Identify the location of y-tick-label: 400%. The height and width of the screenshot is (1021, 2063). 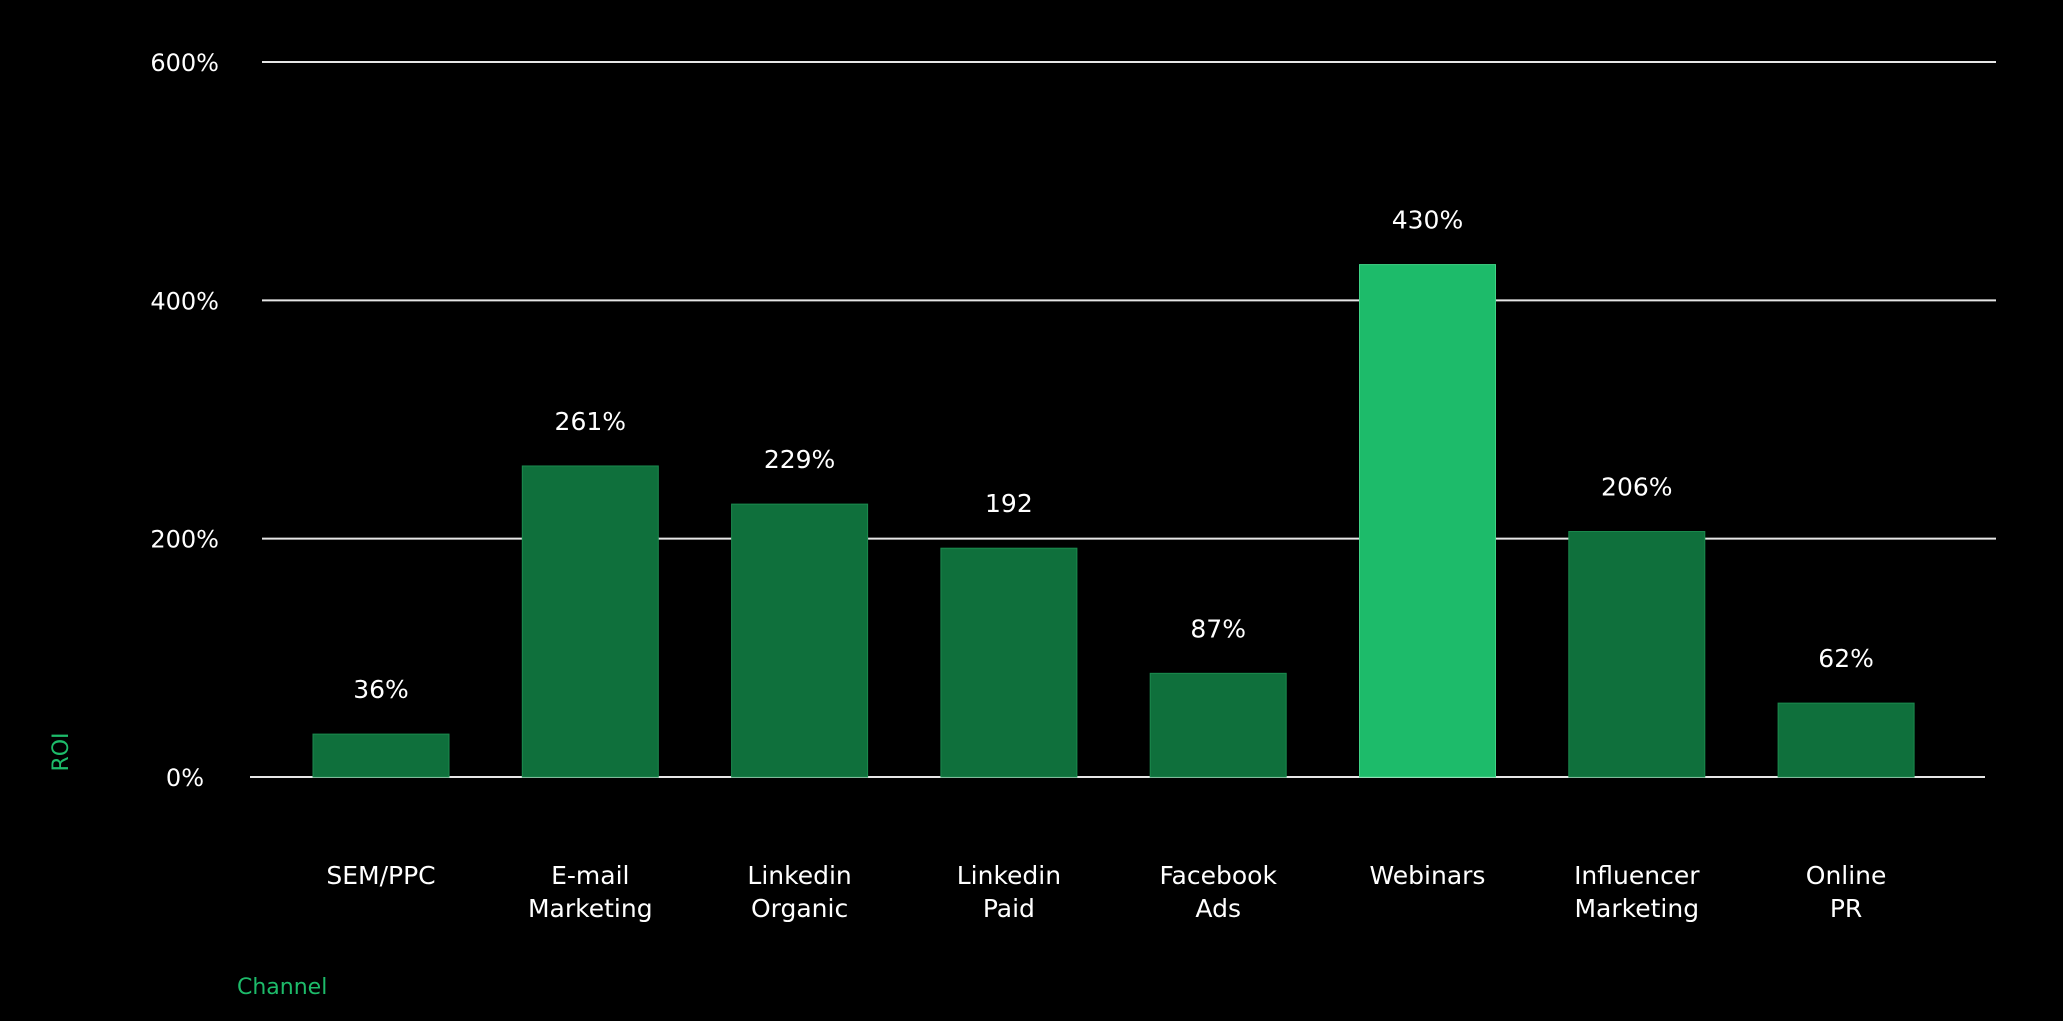
(184, 301).